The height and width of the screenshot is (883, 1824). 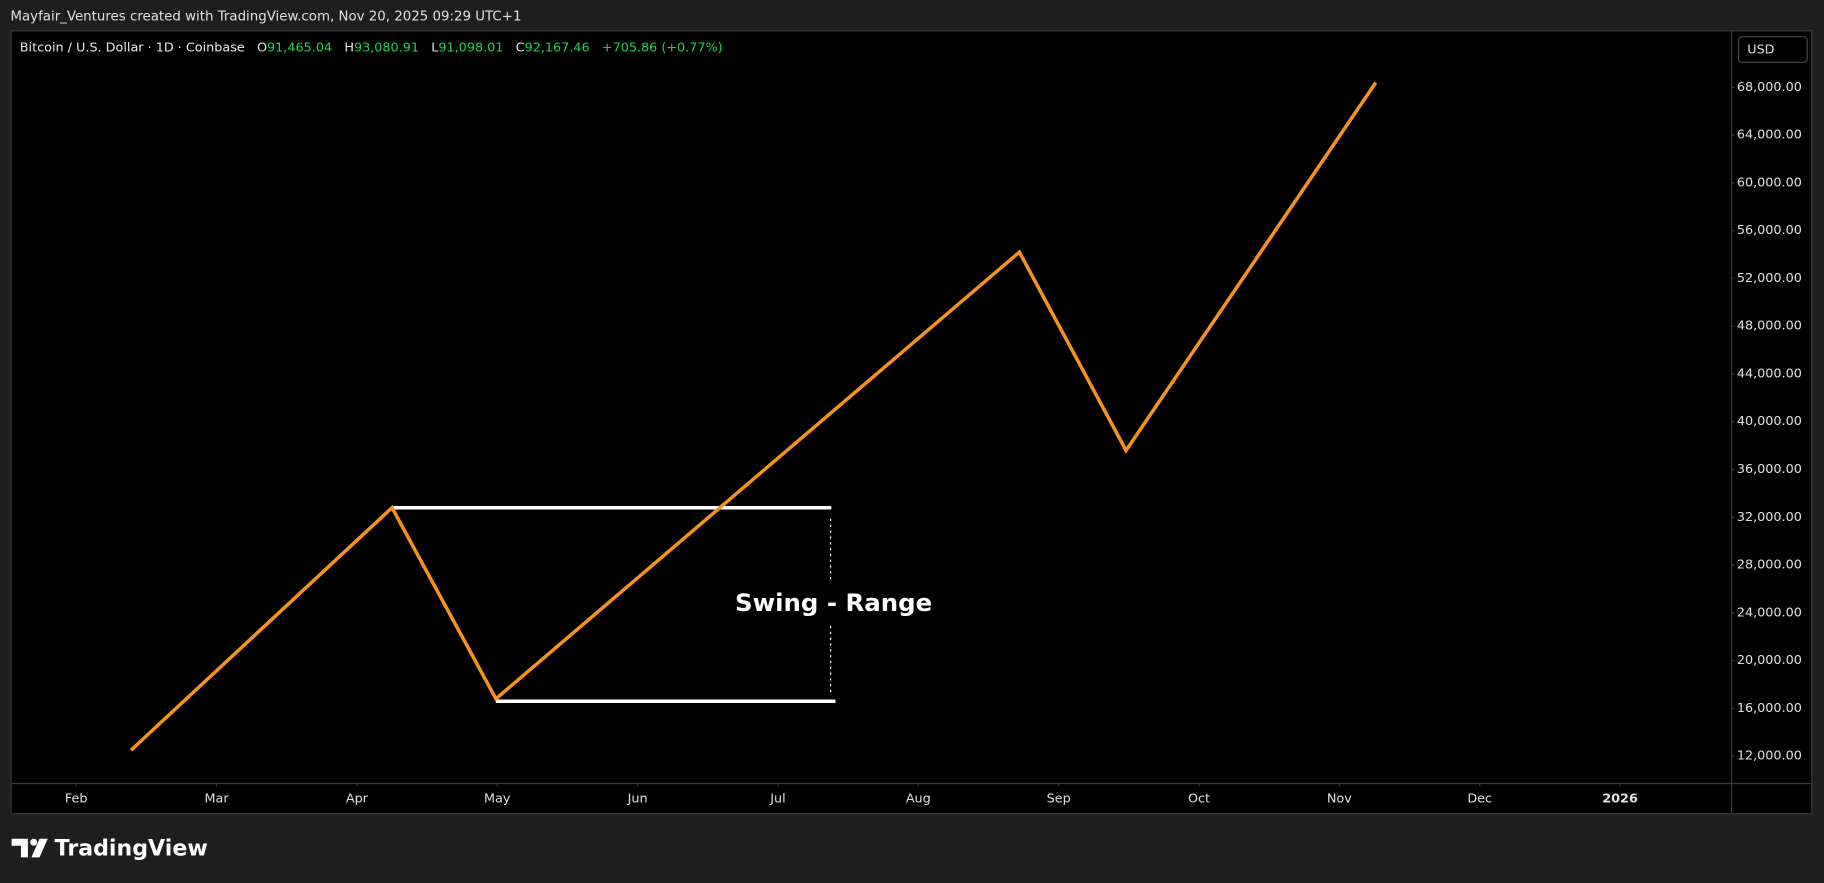 What do you see at coordinates (1769, 87) in the screenshot?
I see `y-tick-label: 68,000.00` at bounding box center [1769, 87].